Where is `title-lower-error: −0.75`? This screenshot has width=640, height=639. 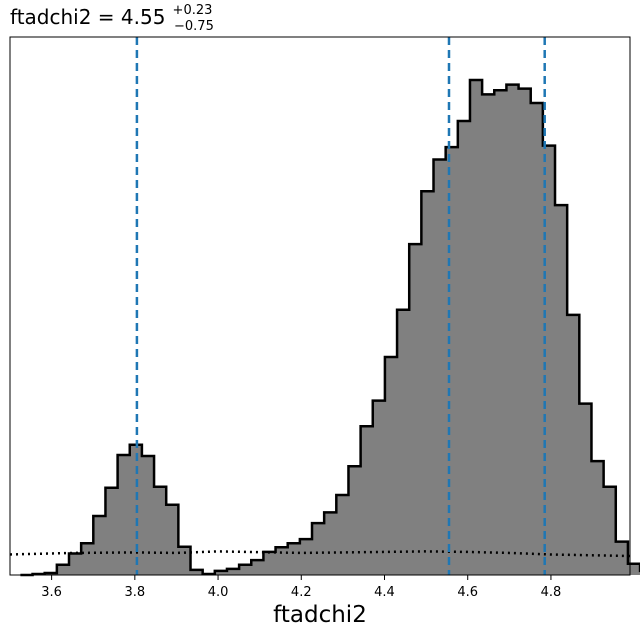 title-lower-error: −0.75 is located at coordinates (194, 26).